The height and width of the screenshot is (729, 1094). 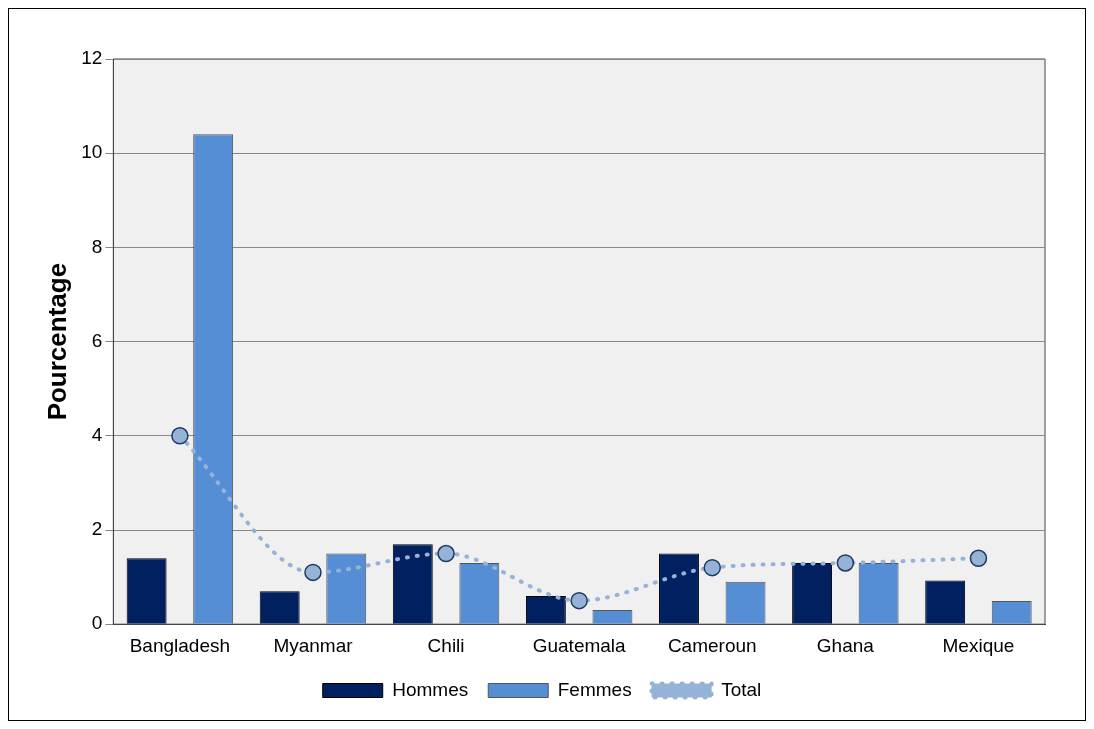 What do you see at coordinates (56, 341) in the screenshot?
I see `y-axis-title: Pourcentage` at bounding box center [56, 341].